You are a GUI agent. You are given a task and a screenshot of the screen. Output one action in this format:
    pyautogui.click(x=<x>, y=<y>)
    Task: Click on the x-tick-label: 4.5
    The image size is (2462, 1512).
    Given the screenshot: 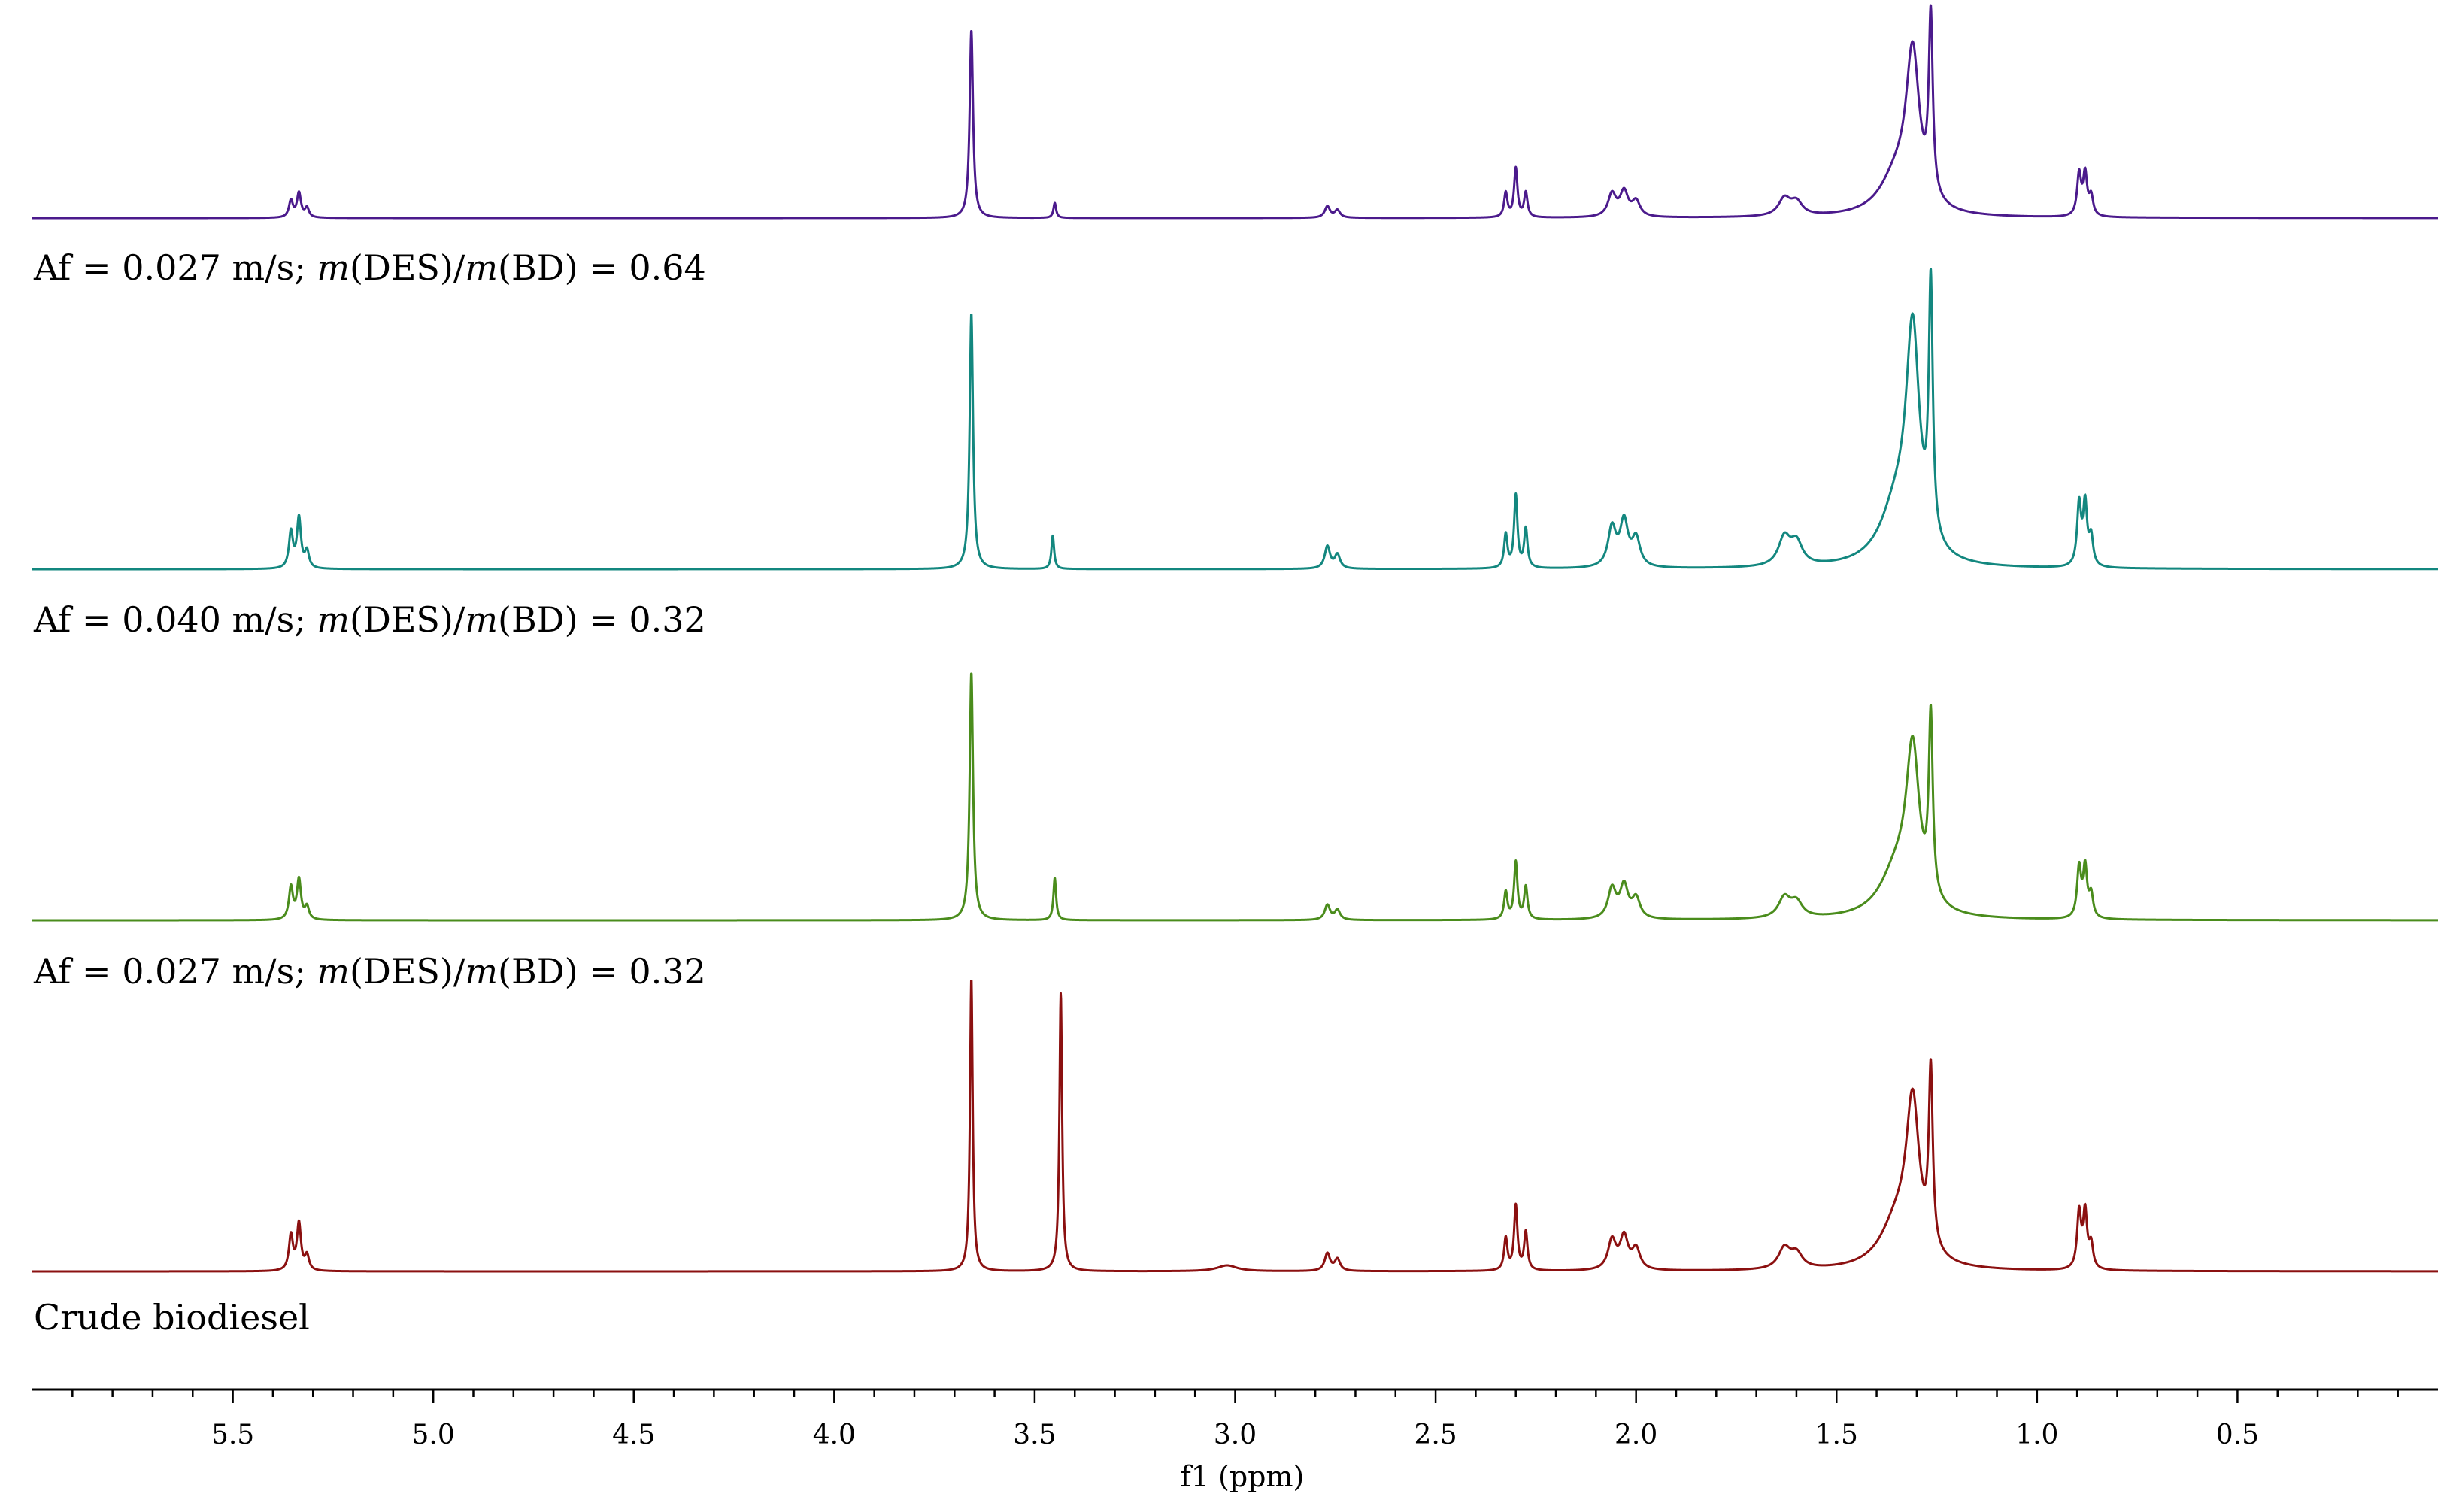 What is the action you would take?
    pyautogui.click(x=633, y=1435)
    